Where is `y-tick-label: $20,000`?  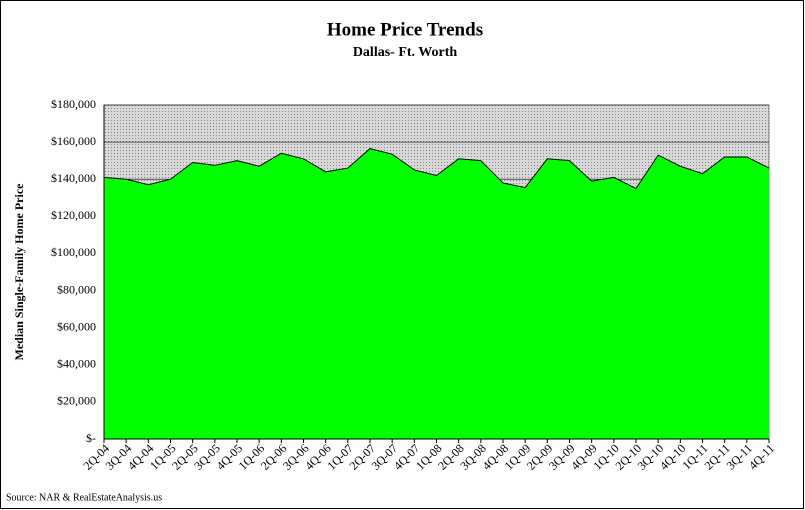 y-tick-label: $20,000 is located at coordinates (76, 401).